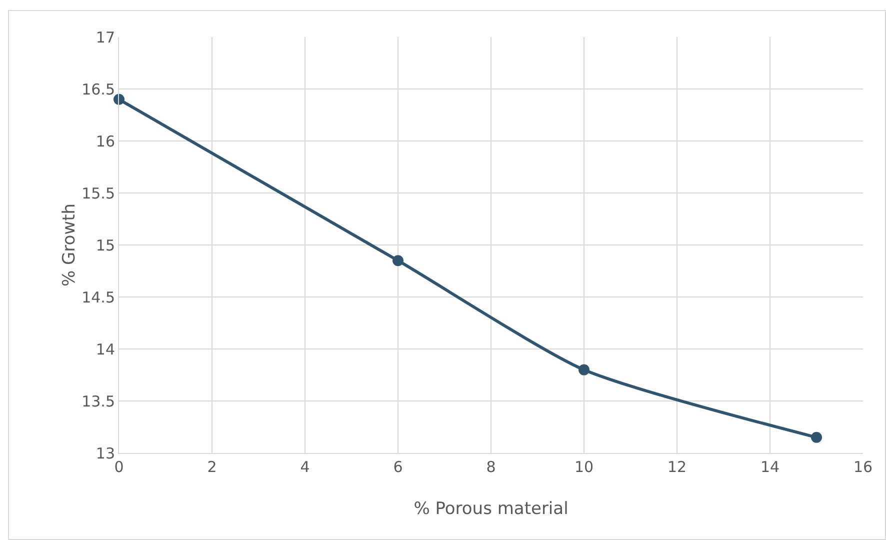  What do you see at coordinates (677, 467) in the screenshot?
I see `x-tick-label: 12` at bounding box center [677, 467].